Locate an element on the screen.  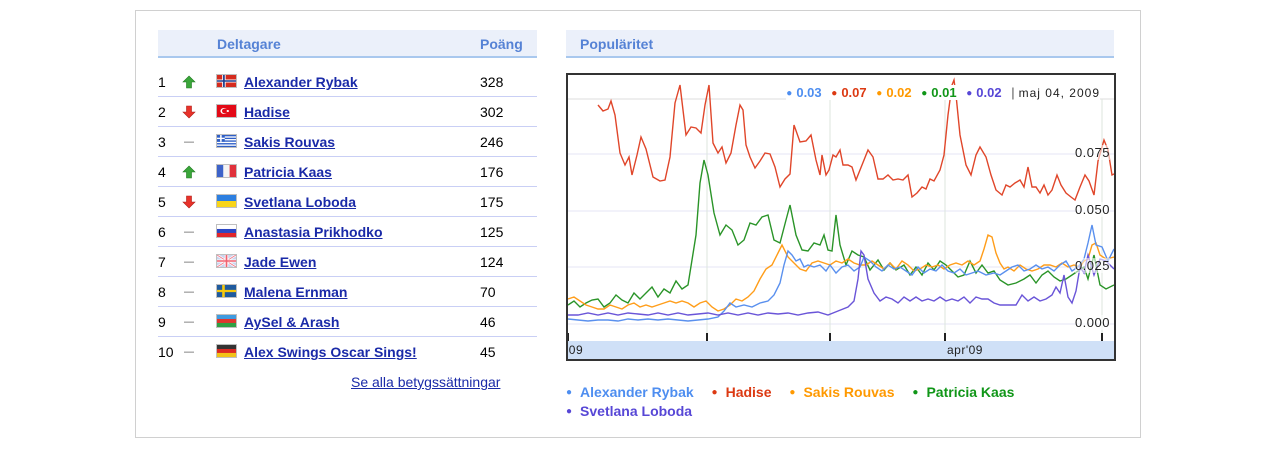
points-value: 328 is located at coordinates (492, 82).